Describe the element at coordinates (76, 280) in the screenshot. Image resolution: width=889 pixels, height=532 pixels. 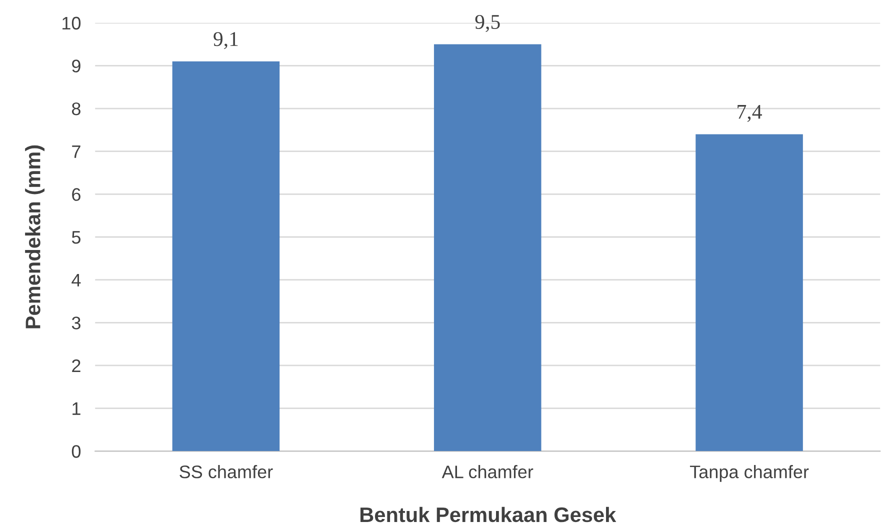
I see `y-tick-label: 4` at that location.